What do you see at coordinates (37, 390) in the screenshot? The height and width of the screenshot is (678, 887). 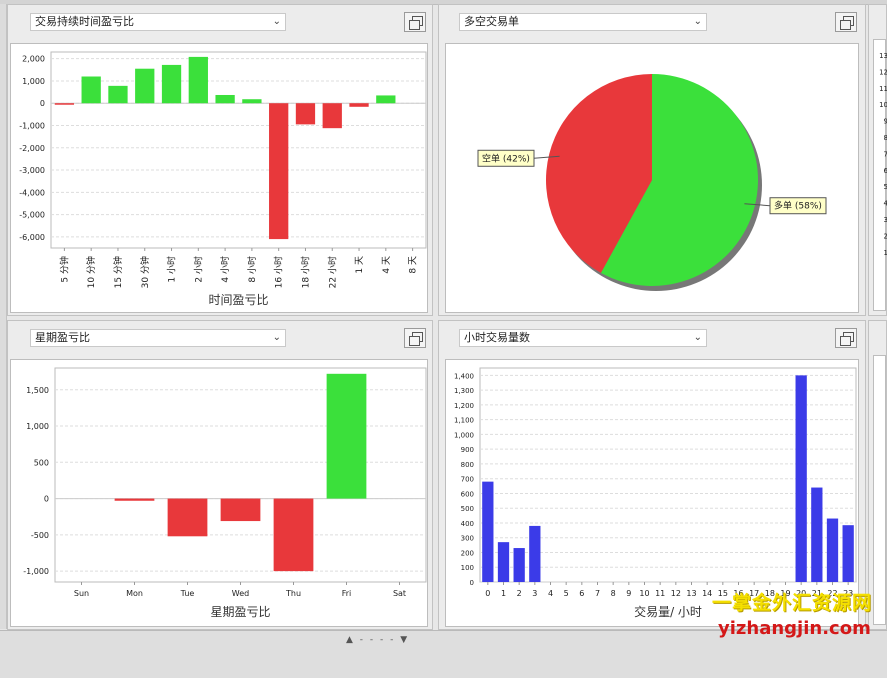 I see `y-tick-label: 1,500` at bounding box center [37, 390].